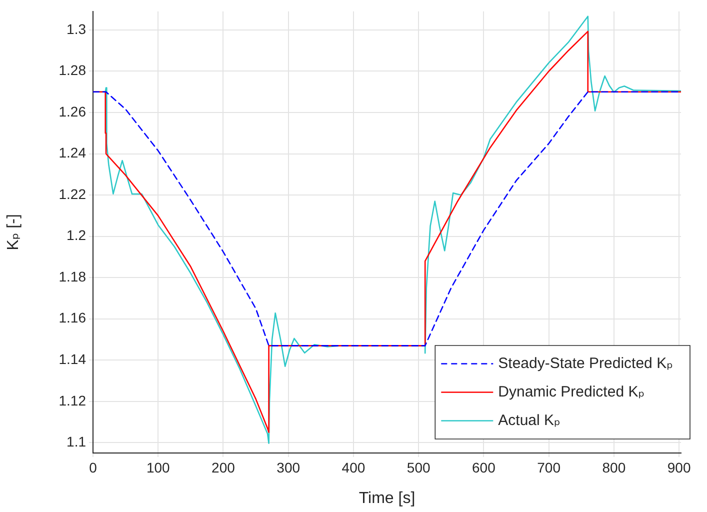  What do you see at coordinates (76, 235) in the screenshot?
I see `y-tick-label: 1.2` at bounding box center [76, 235].